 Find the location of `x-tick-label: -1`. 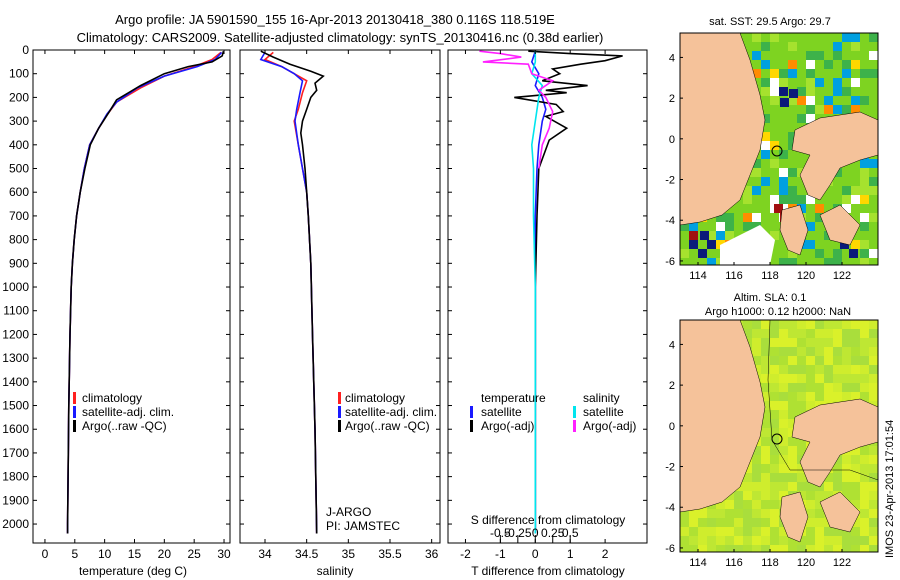

x-tick-label: -1 is located at coordinates (500, 554).